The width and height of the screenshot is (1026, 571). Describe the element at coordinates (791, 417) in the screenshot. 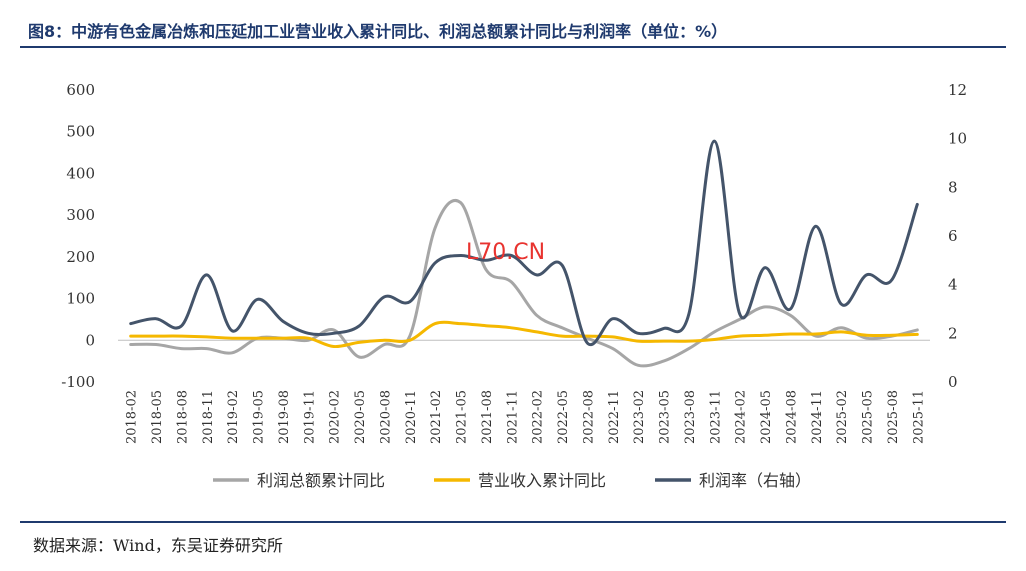

I see `x-axis-tick-label: 2024-08` at that location.